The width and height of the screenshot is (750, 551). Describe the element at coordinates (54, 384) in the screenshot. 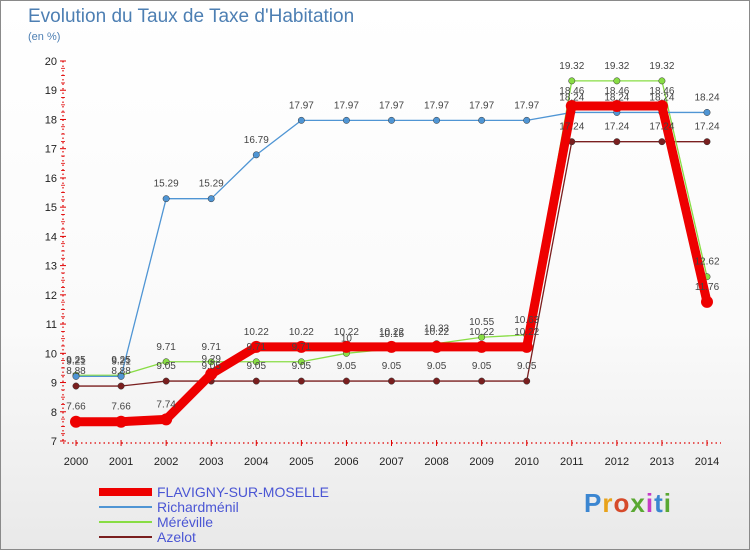

I see `y-tick-label: 9` at that location.